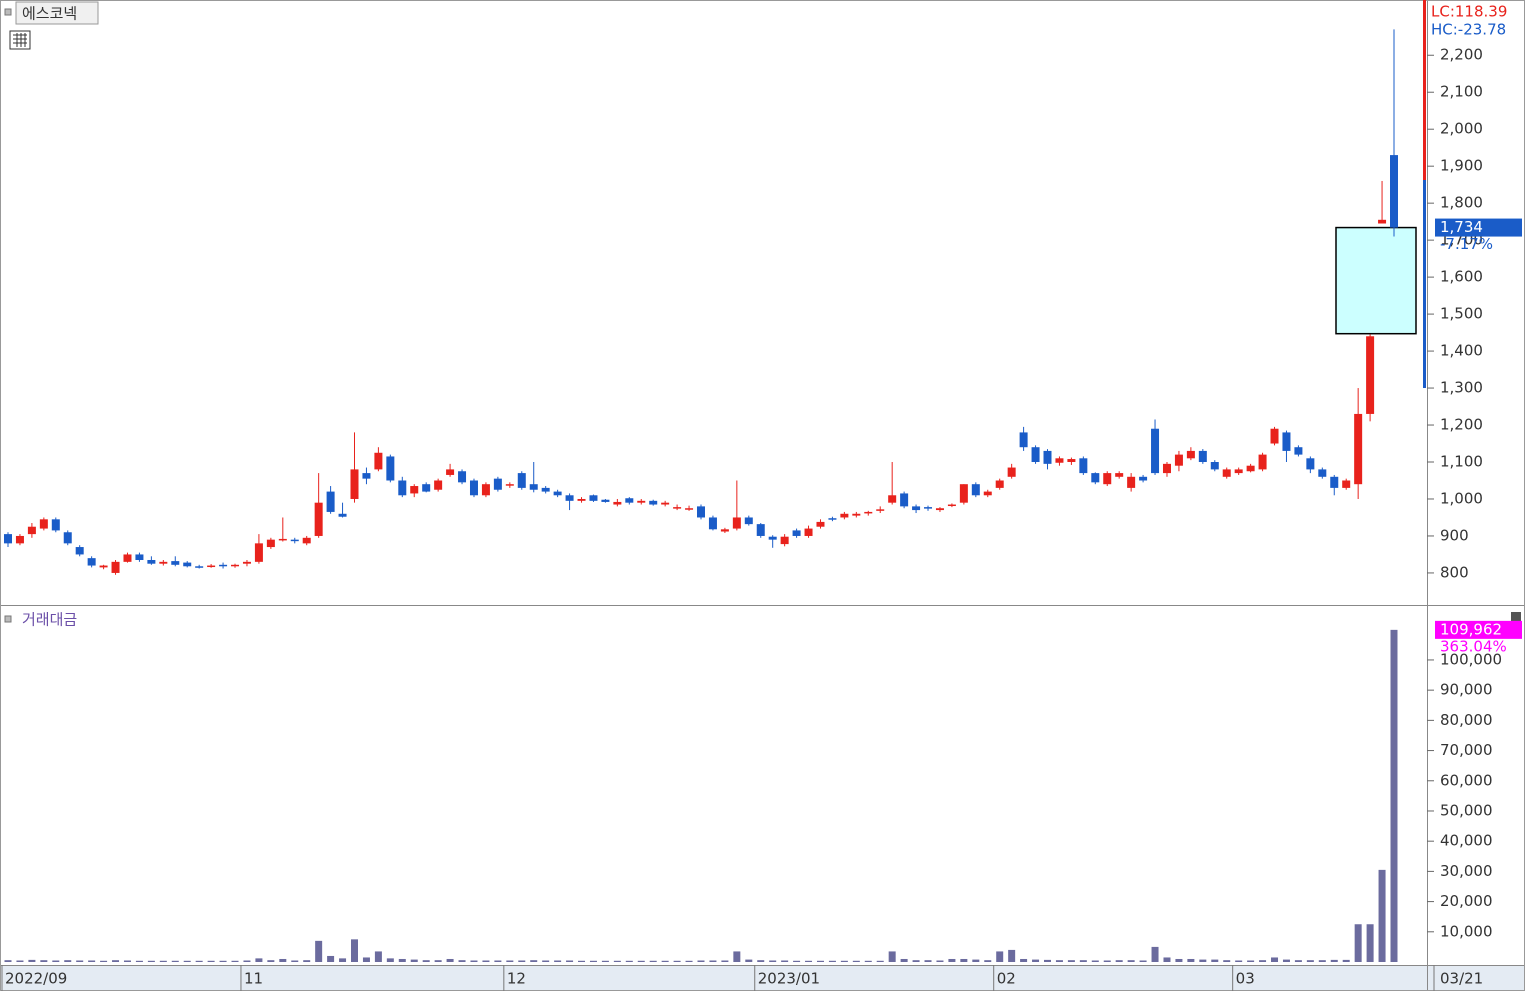  Describe the element at coordinates (49, 14) in the screenshot. I see `chart-title: 에스코넥` at that location.